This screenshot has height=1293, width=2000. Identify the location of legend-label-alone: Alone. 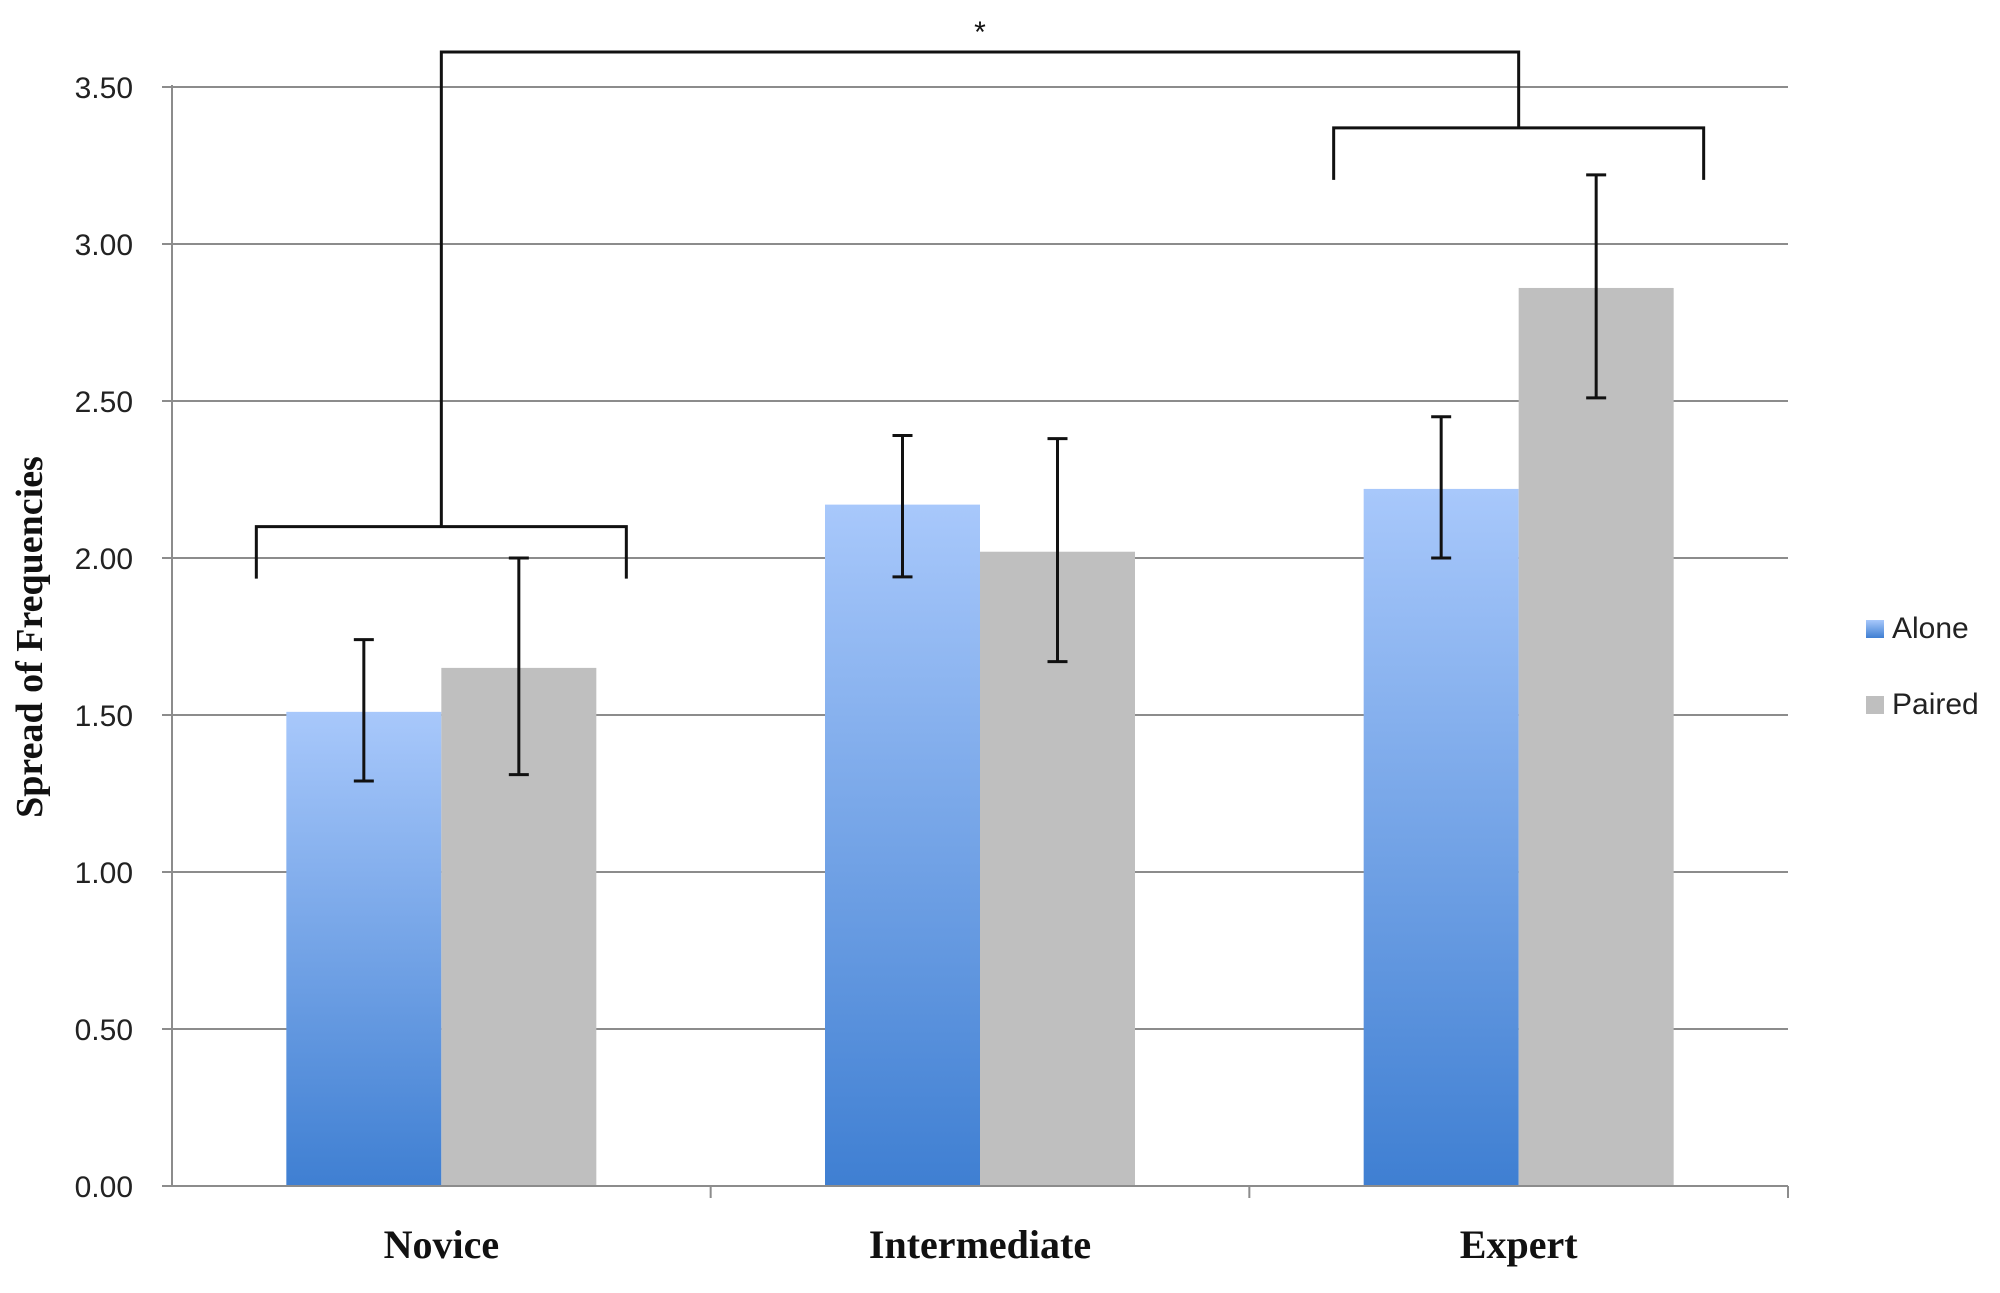
(1930, 628).